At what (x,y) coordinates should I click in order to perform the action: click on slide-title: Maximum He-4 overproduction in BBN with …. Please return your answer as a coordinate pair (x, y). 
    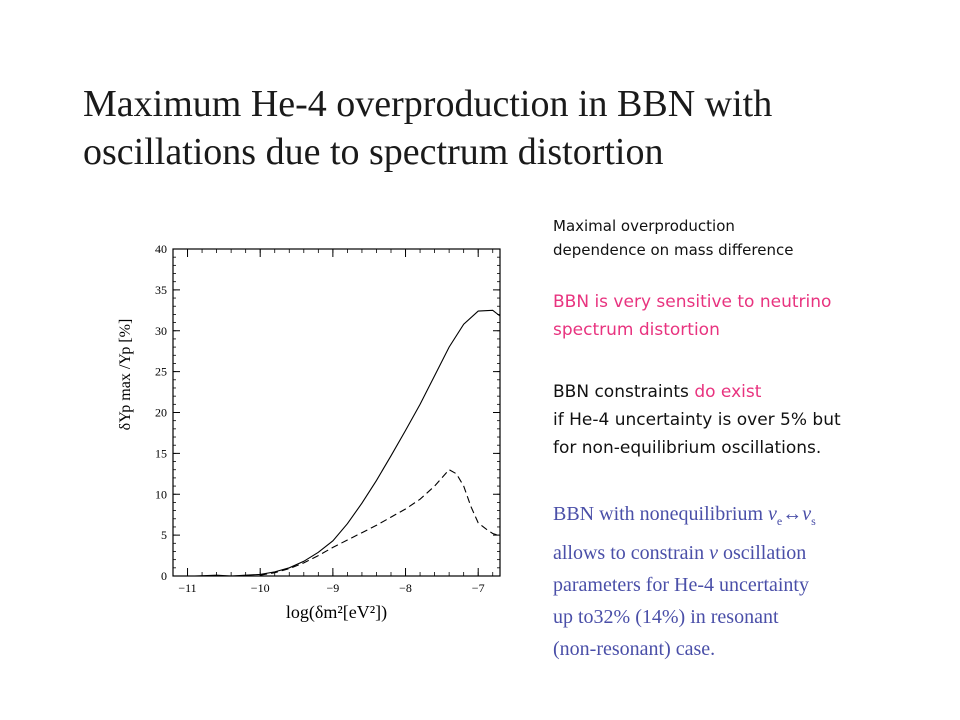
    Looking at the image, I should click on (463, 128).